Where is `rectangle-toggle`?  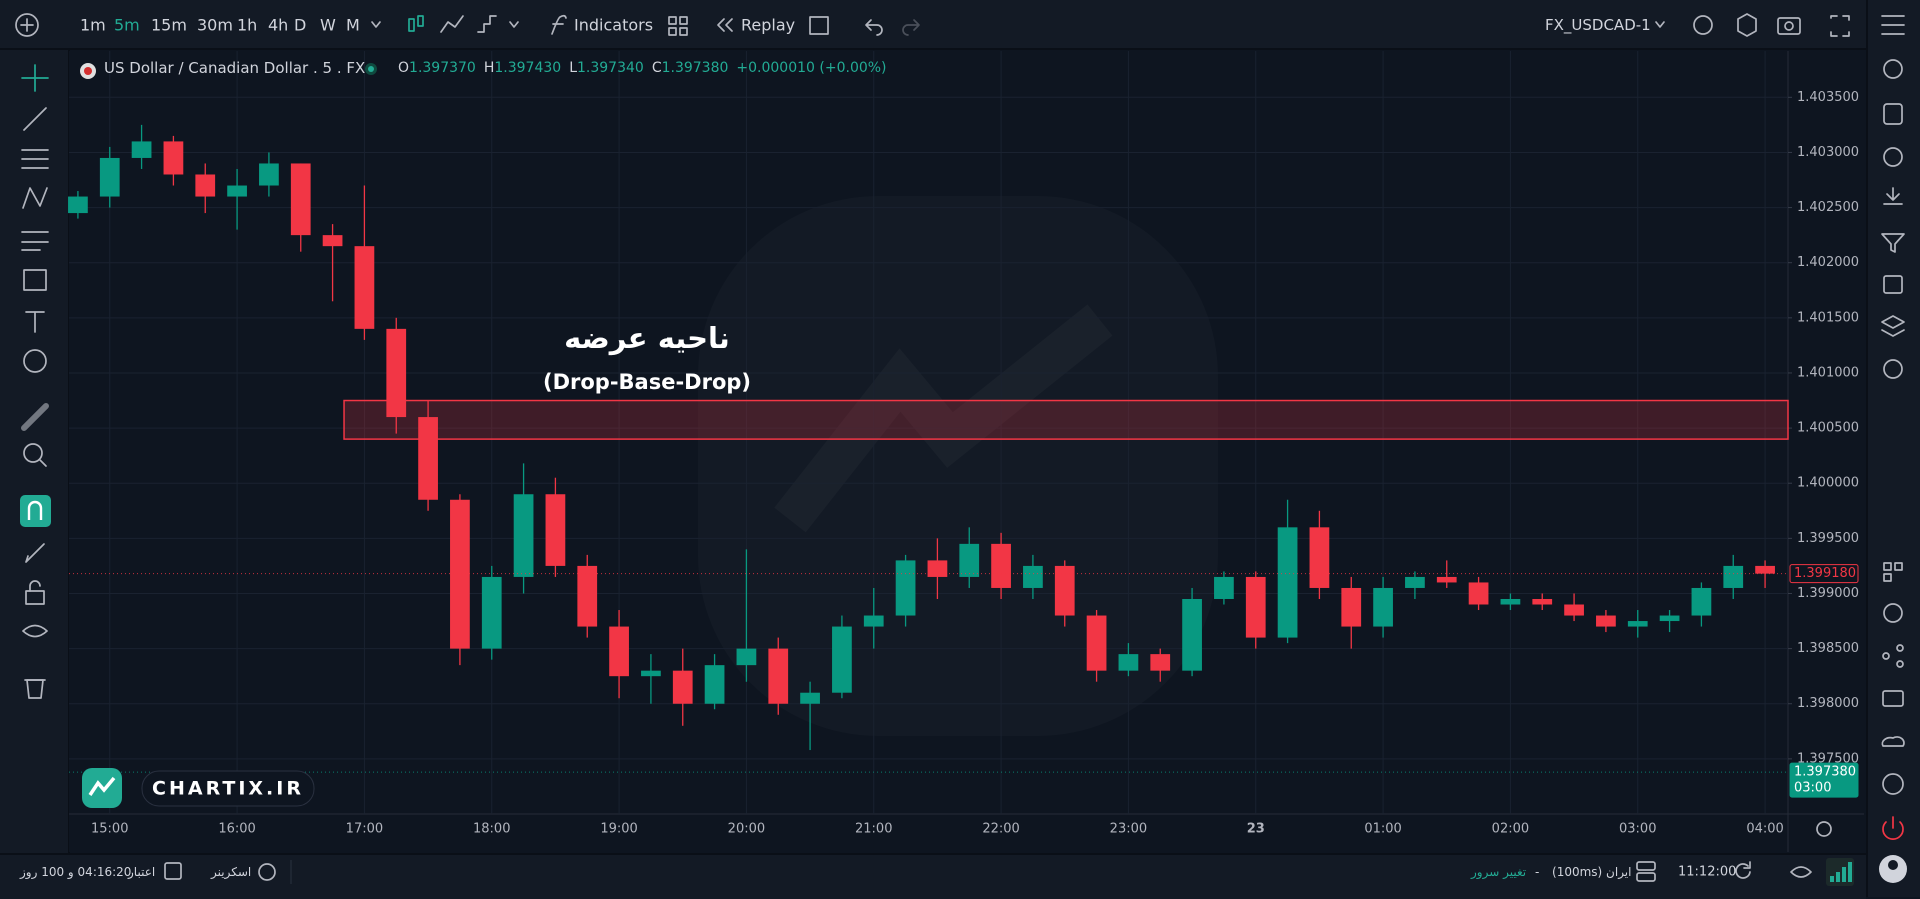 rectangle-toggle is located at coordinates (819, 25).